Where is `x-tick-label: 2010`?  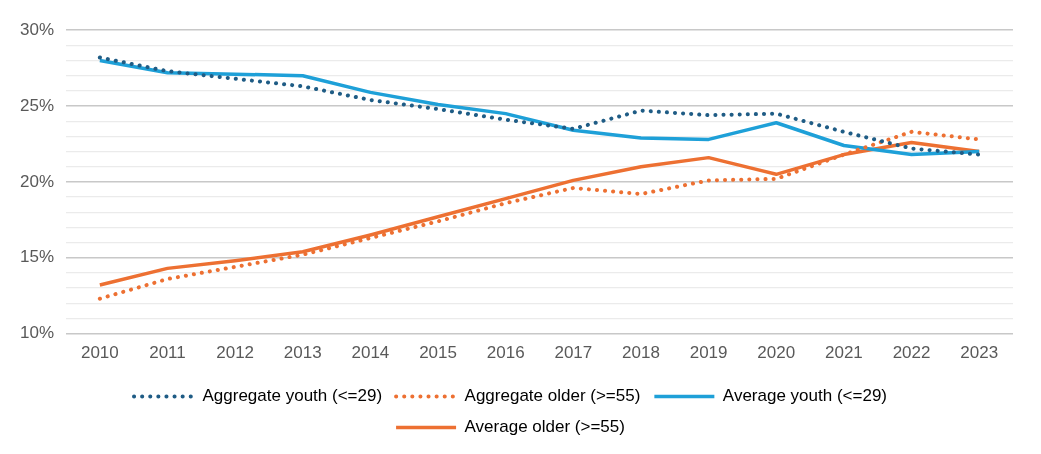 x-tick-label: 2010 is located at coordinates (99, 353).